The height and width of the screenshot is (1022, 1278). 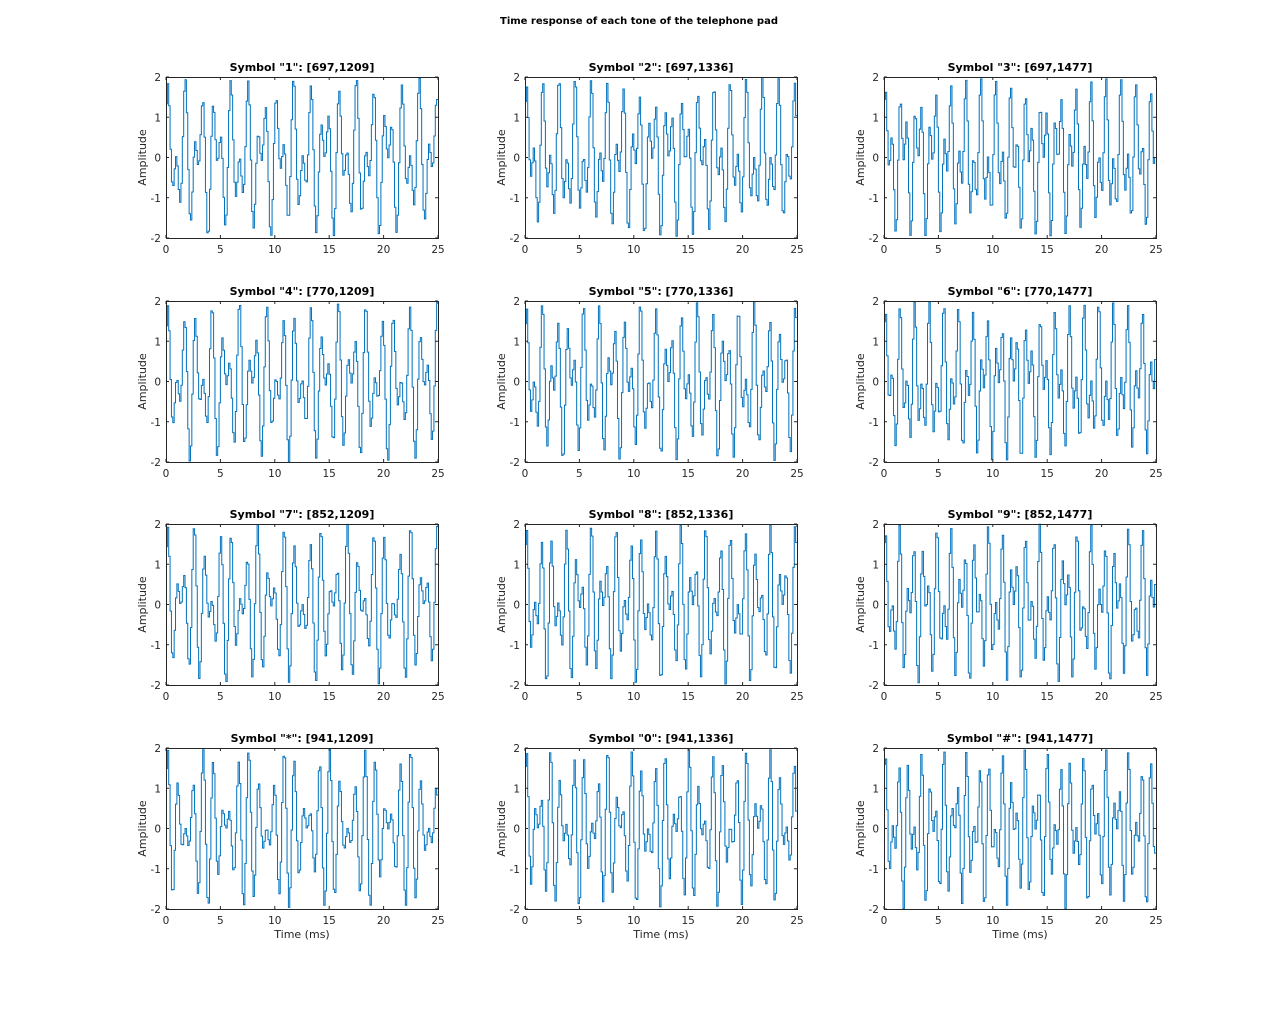 What do you see at coordinates (1020, 514) in the screenshot?
I see `subplot-title: Symbol "9": [852,1477]` at bounding box center [1020, 514].